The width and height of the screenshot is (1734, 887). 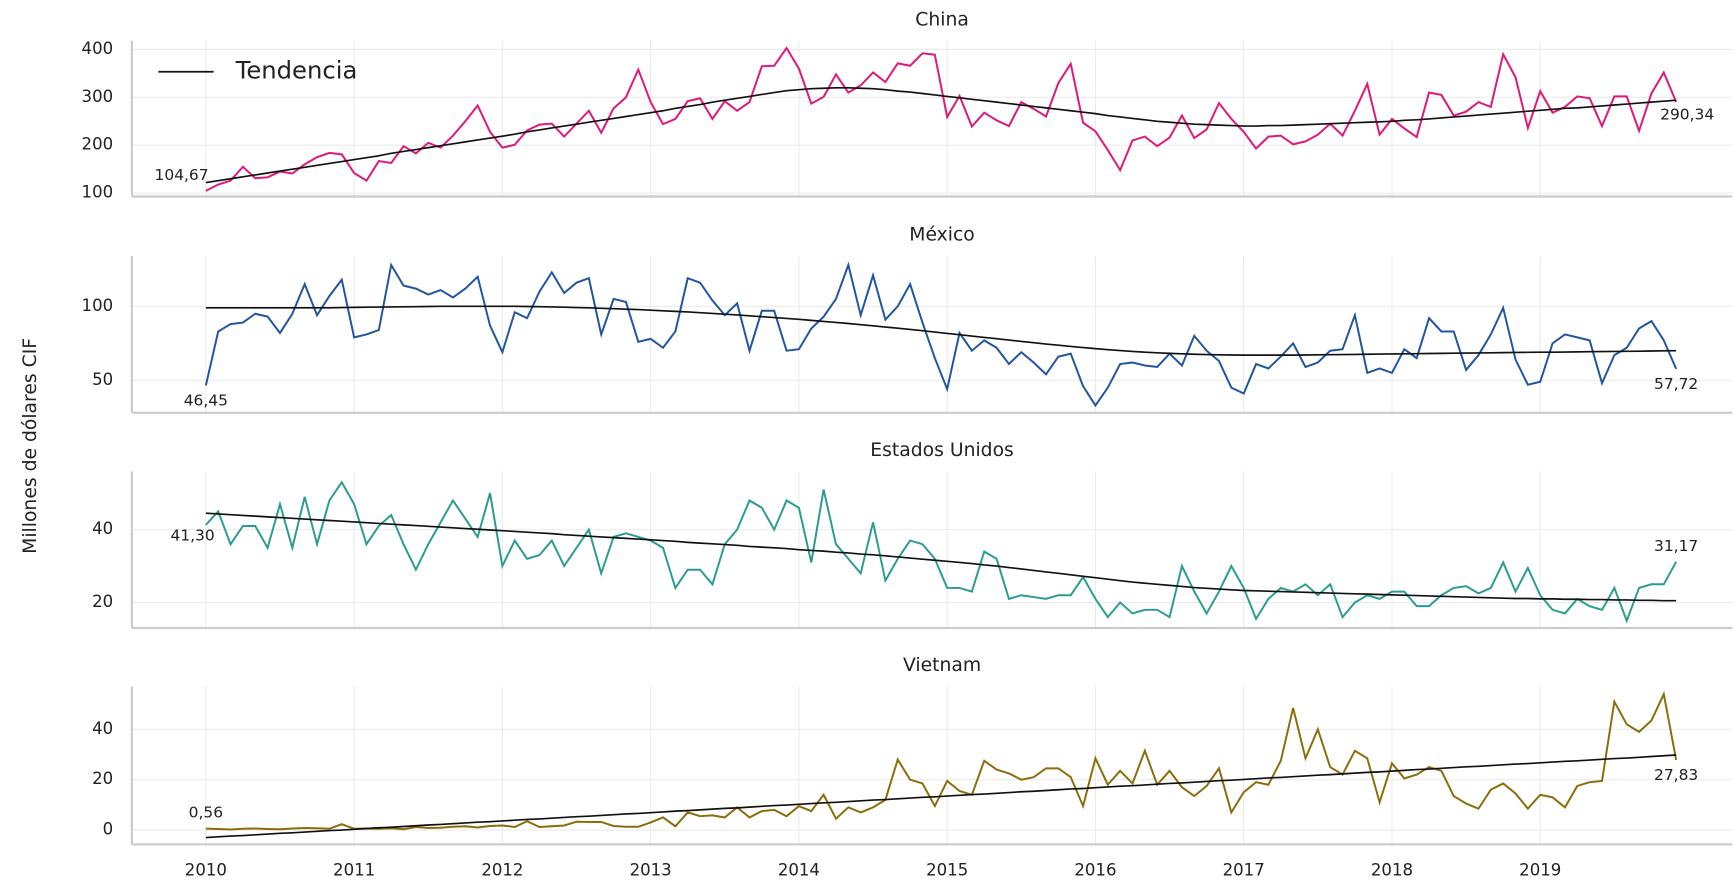 What do you see at coordinates (354, 869) in the screenshot?
I see `x-tick-label: 2011` at bounding box center [354, 869].